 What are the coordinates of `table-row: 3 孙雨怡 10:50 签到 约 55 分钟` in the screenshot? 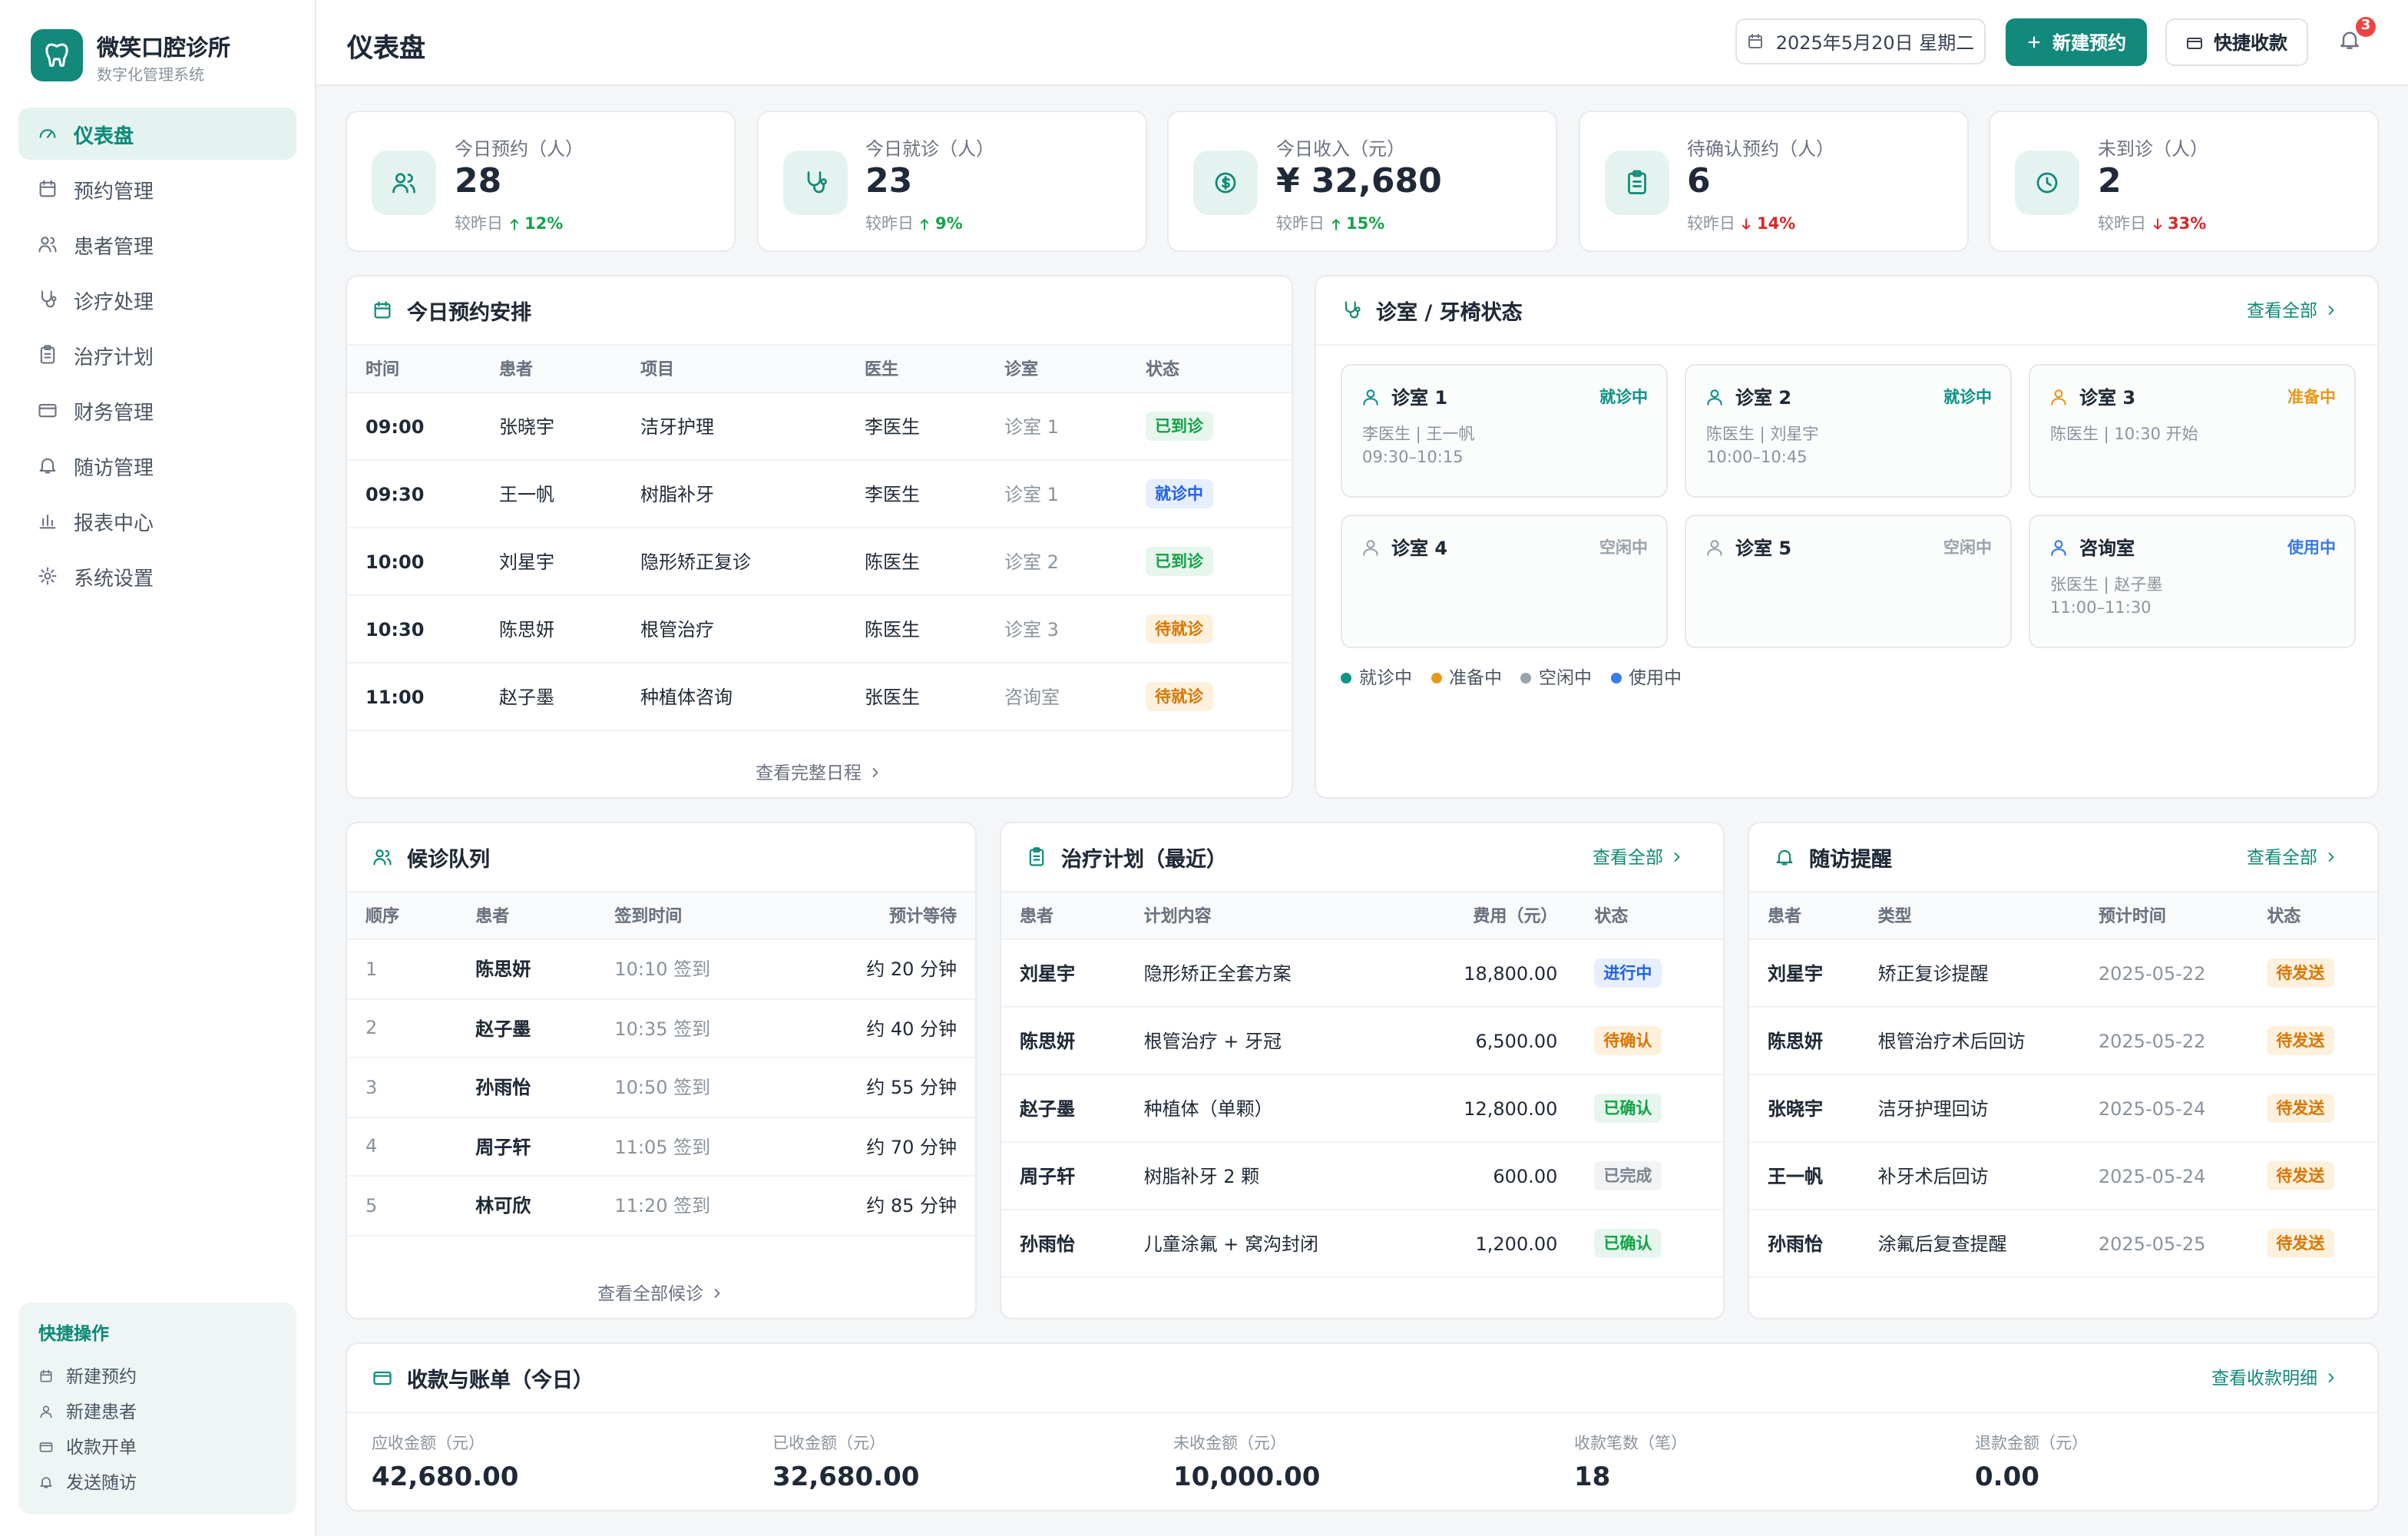 It's located at (661, 1087).